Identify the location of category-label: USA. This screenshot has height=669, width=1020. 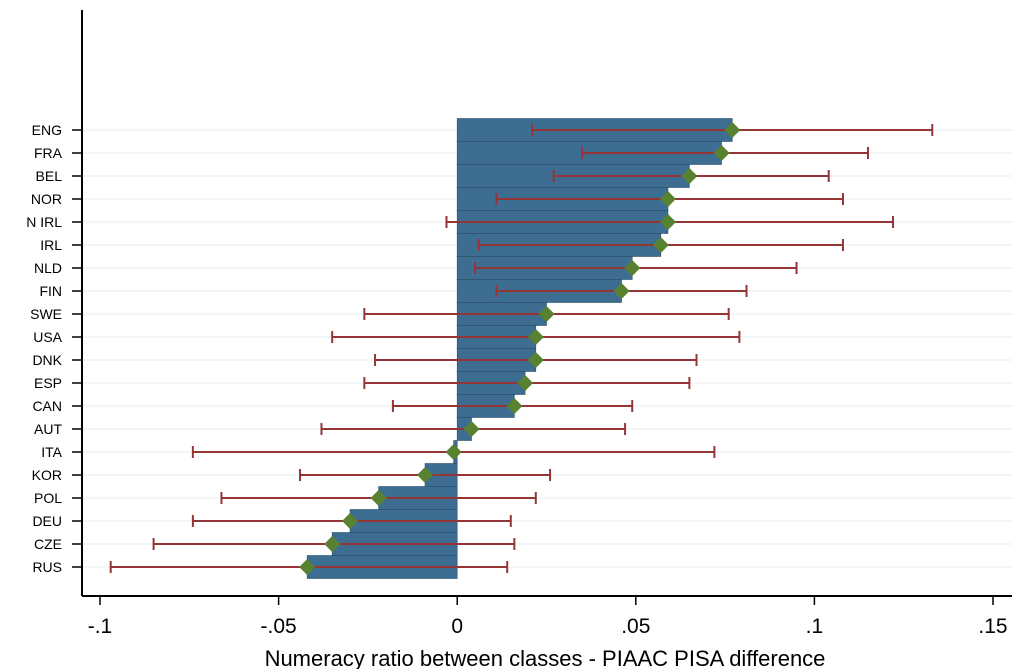
(47, 337).